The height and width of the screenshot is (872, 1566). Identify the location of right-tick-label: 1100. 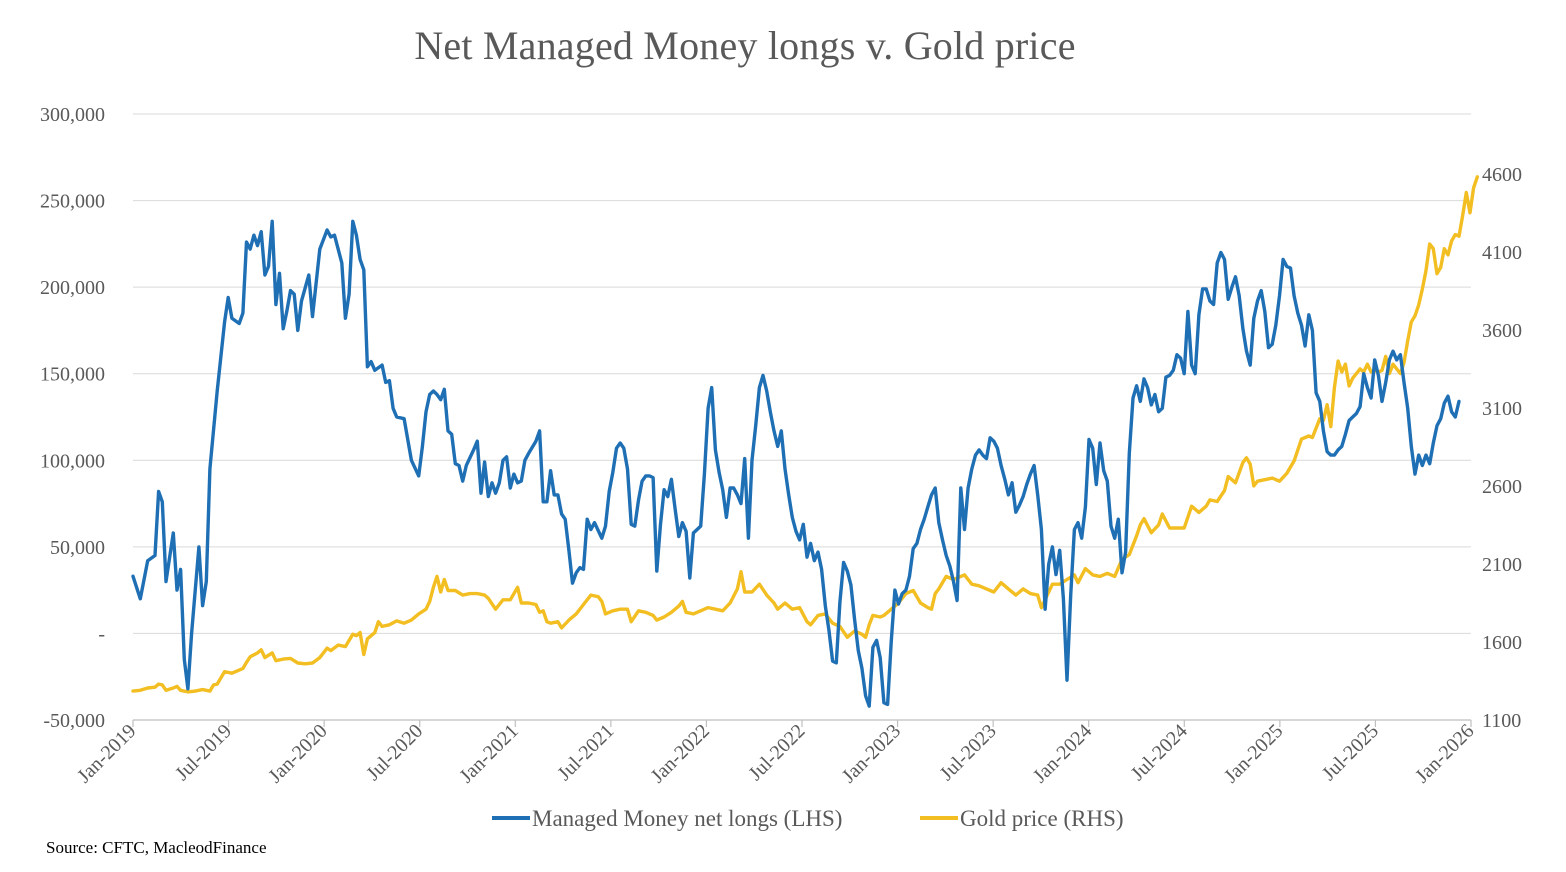
(1501, 721).